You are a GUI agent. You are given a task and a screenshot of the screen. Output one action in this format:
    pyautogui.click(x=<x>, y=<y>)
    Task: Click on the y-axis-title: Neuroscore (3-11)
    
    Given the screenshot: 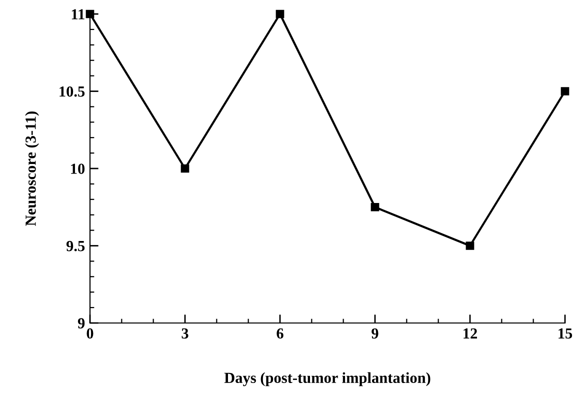 What is the action you would take?
    pyautogui.click(x=32, y=169)
    